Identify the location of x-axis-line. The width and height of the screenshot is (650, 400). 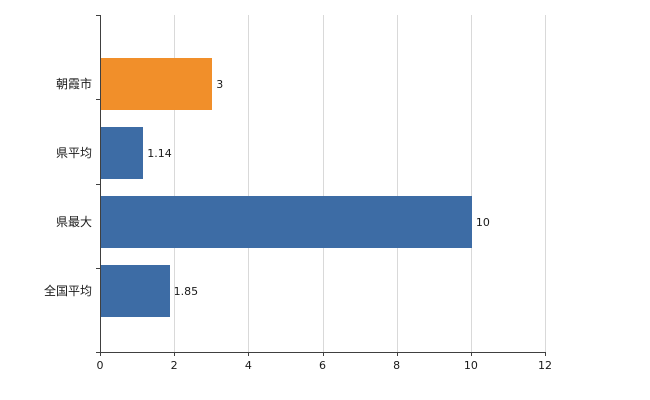
(321, 352).